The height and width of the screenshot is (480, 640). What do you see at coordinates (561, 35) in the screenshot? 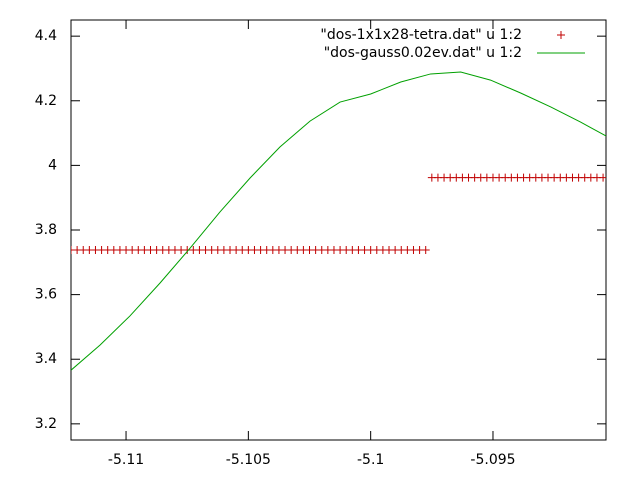
I see `legend-marker` at bounding box center [561, 35].